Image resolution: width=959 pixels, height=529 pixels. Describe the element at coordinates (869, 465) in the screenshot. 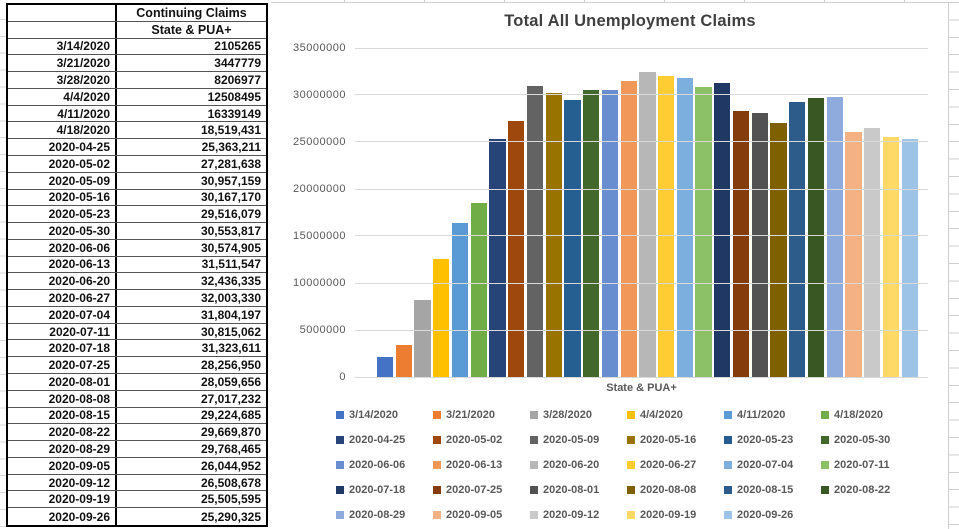

I see `legend-item: 2020-07-11` at that location.